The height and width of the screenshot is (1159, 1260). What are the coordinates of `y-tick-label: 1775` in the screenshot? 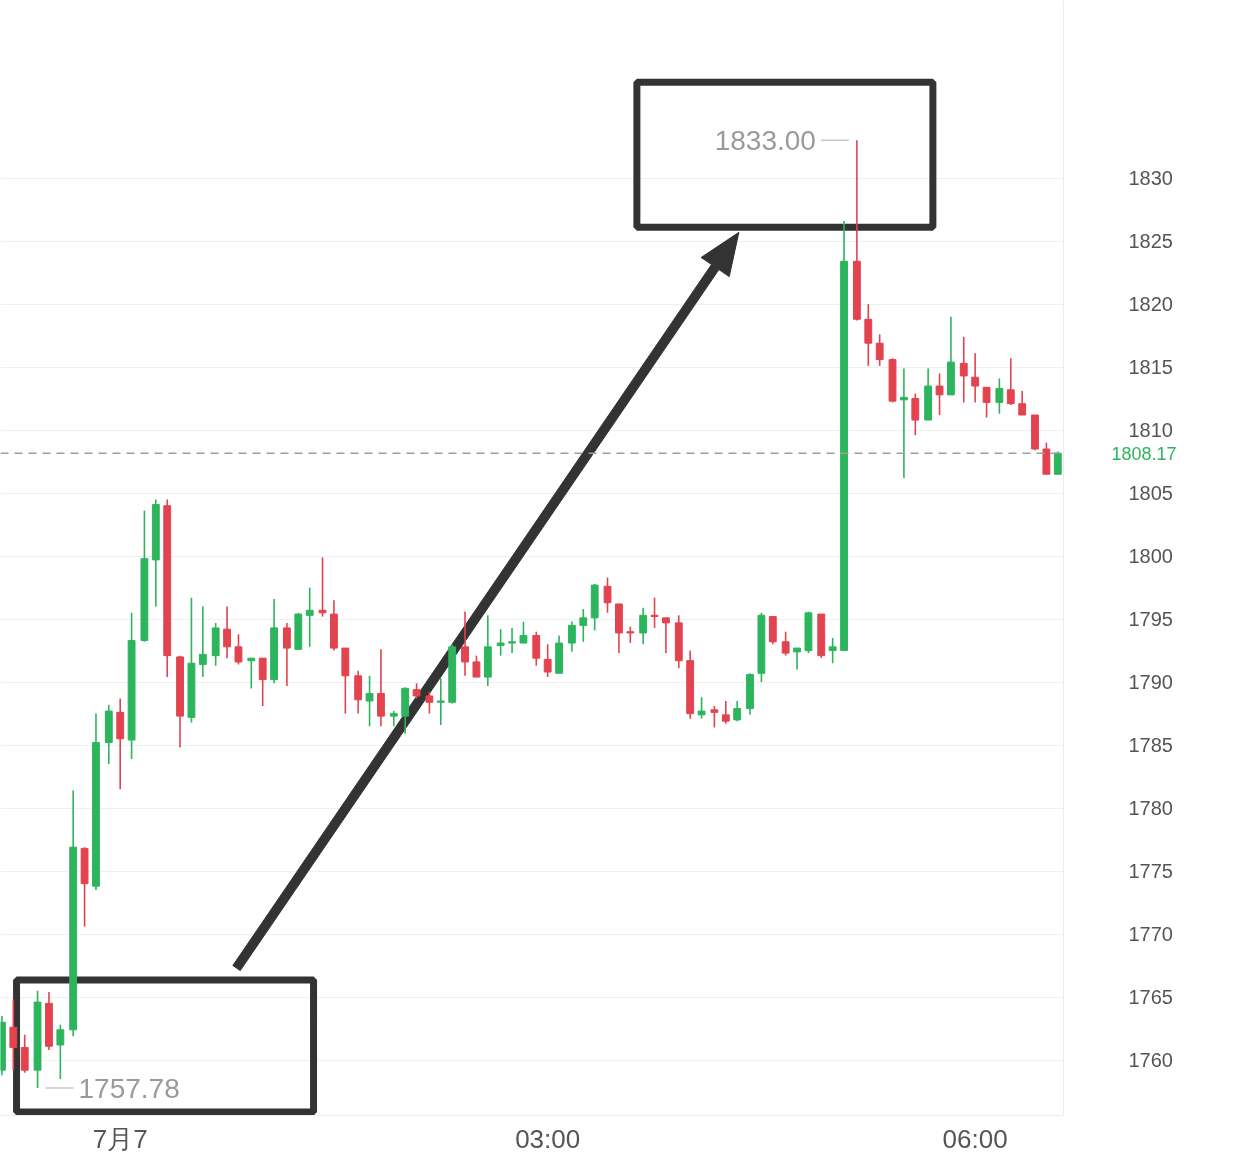 It's located at (1150, 871).